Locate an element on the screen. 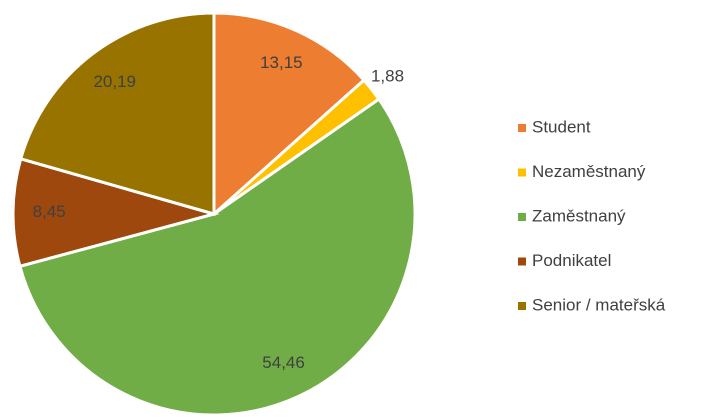 This screenshot has height=417, width=708. data-label: 1,88 is located at coordinates (387, 75).